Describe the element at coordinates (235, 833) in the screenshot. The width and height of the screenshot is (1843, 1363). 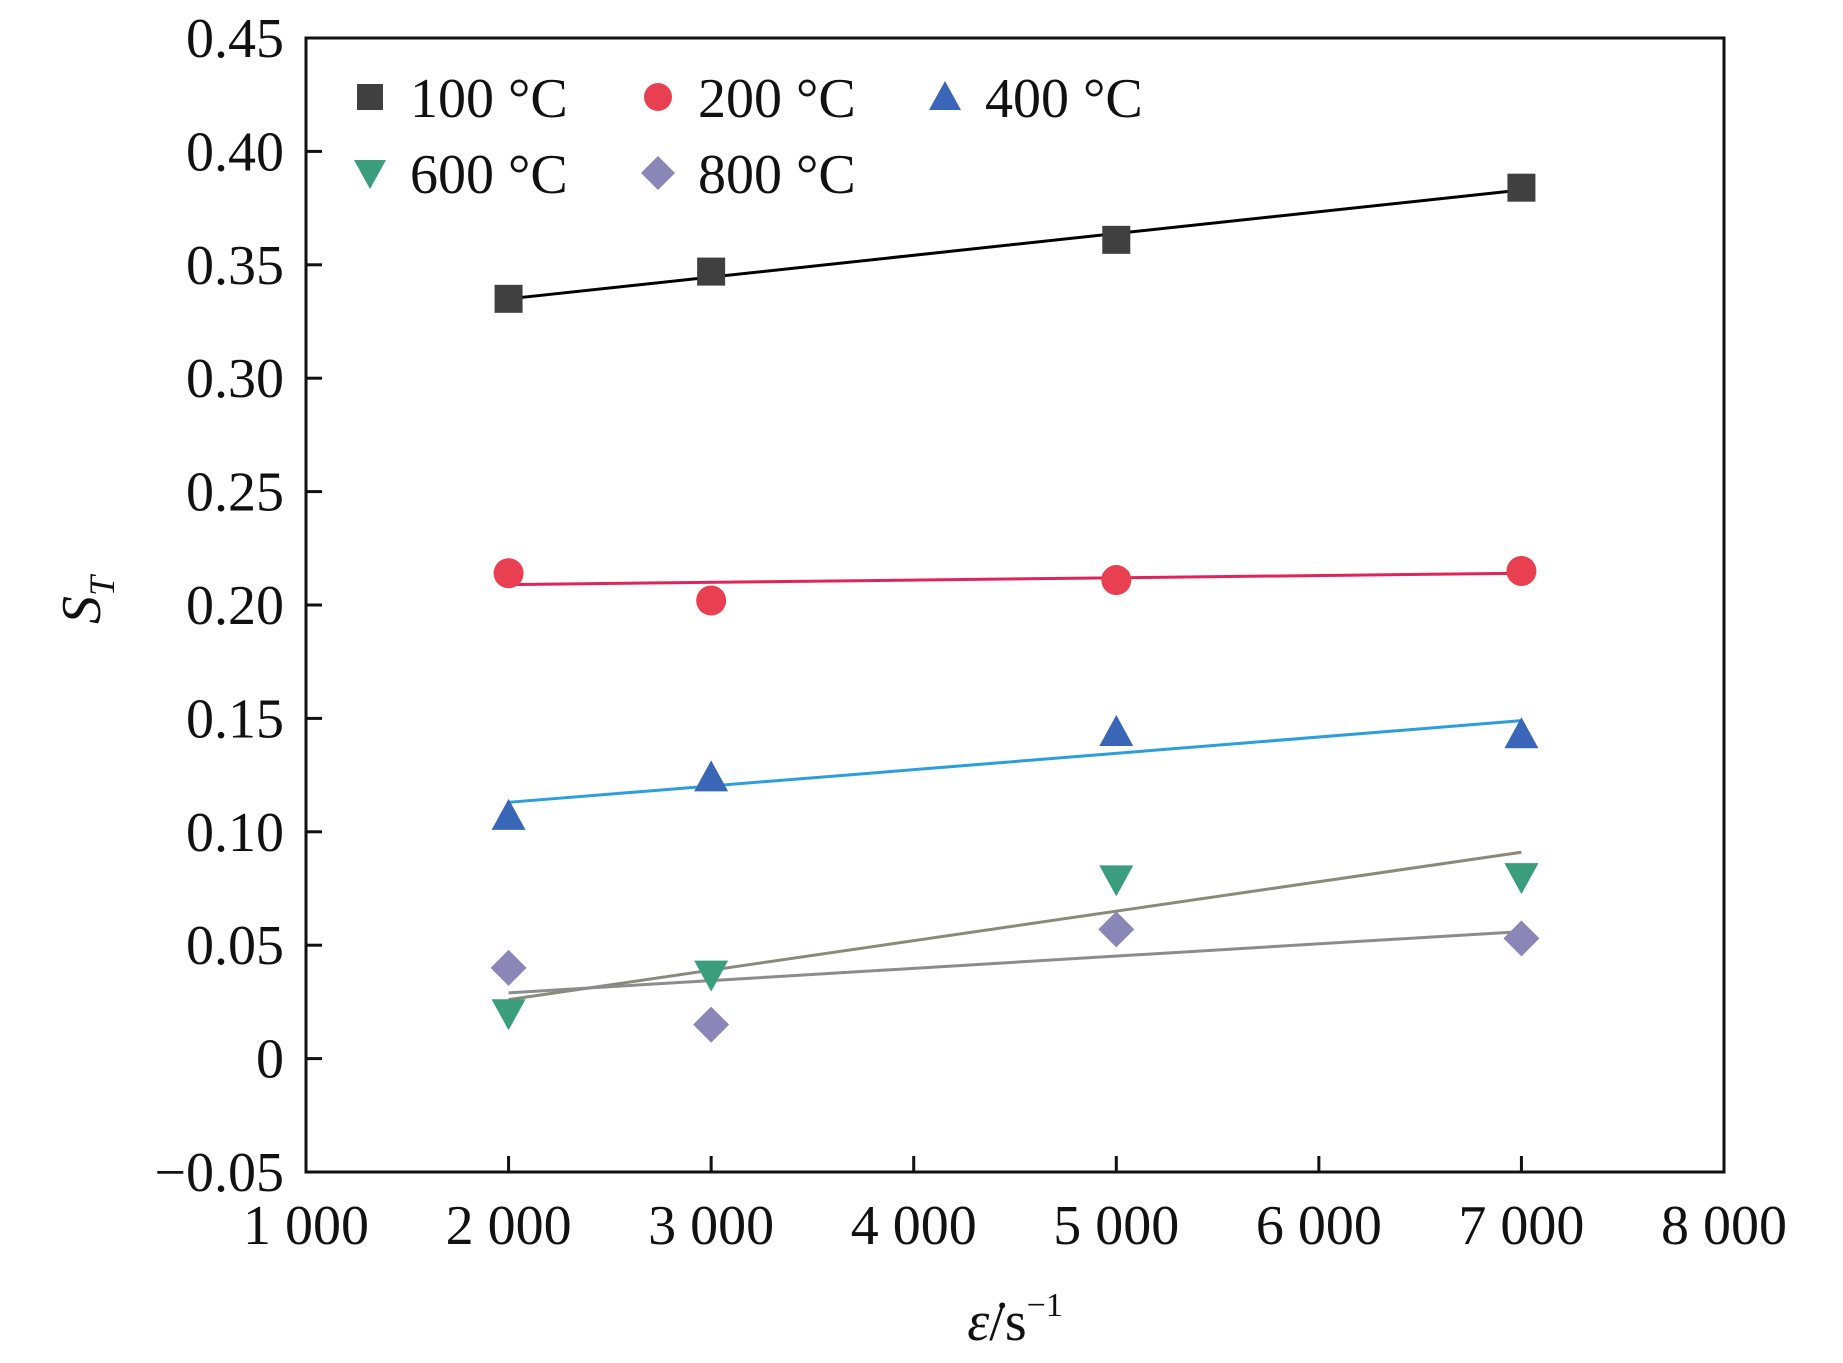
I see `y-tick-label: 0.10` at that location.